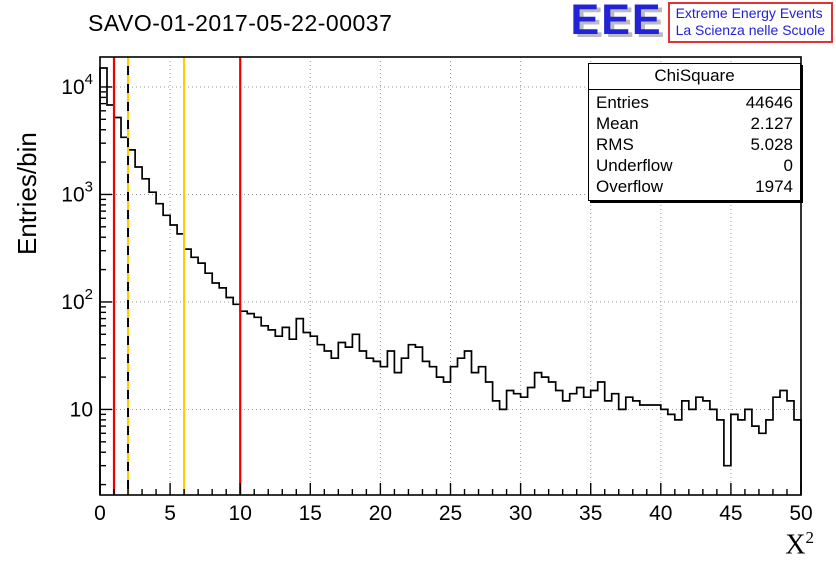 The height and width of the screenshot is (572, 836). I want to click on stats-label: RMS, so click(615, 144).